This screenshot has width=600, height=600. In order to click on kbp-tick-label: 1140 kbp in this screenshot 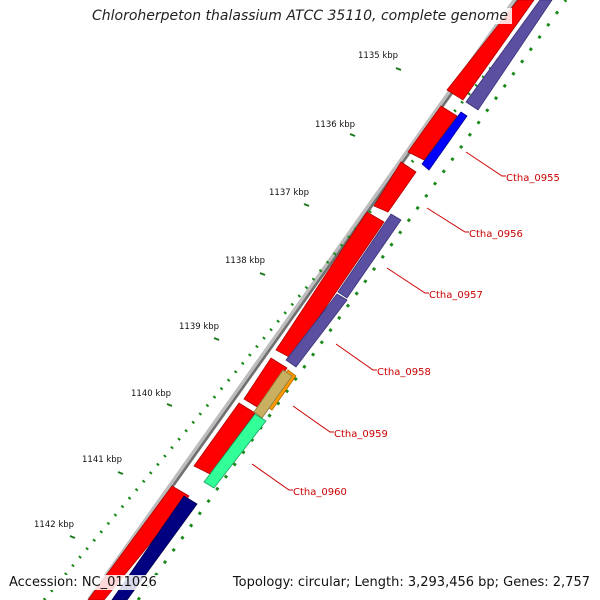, I will do `click(151, 394)`.